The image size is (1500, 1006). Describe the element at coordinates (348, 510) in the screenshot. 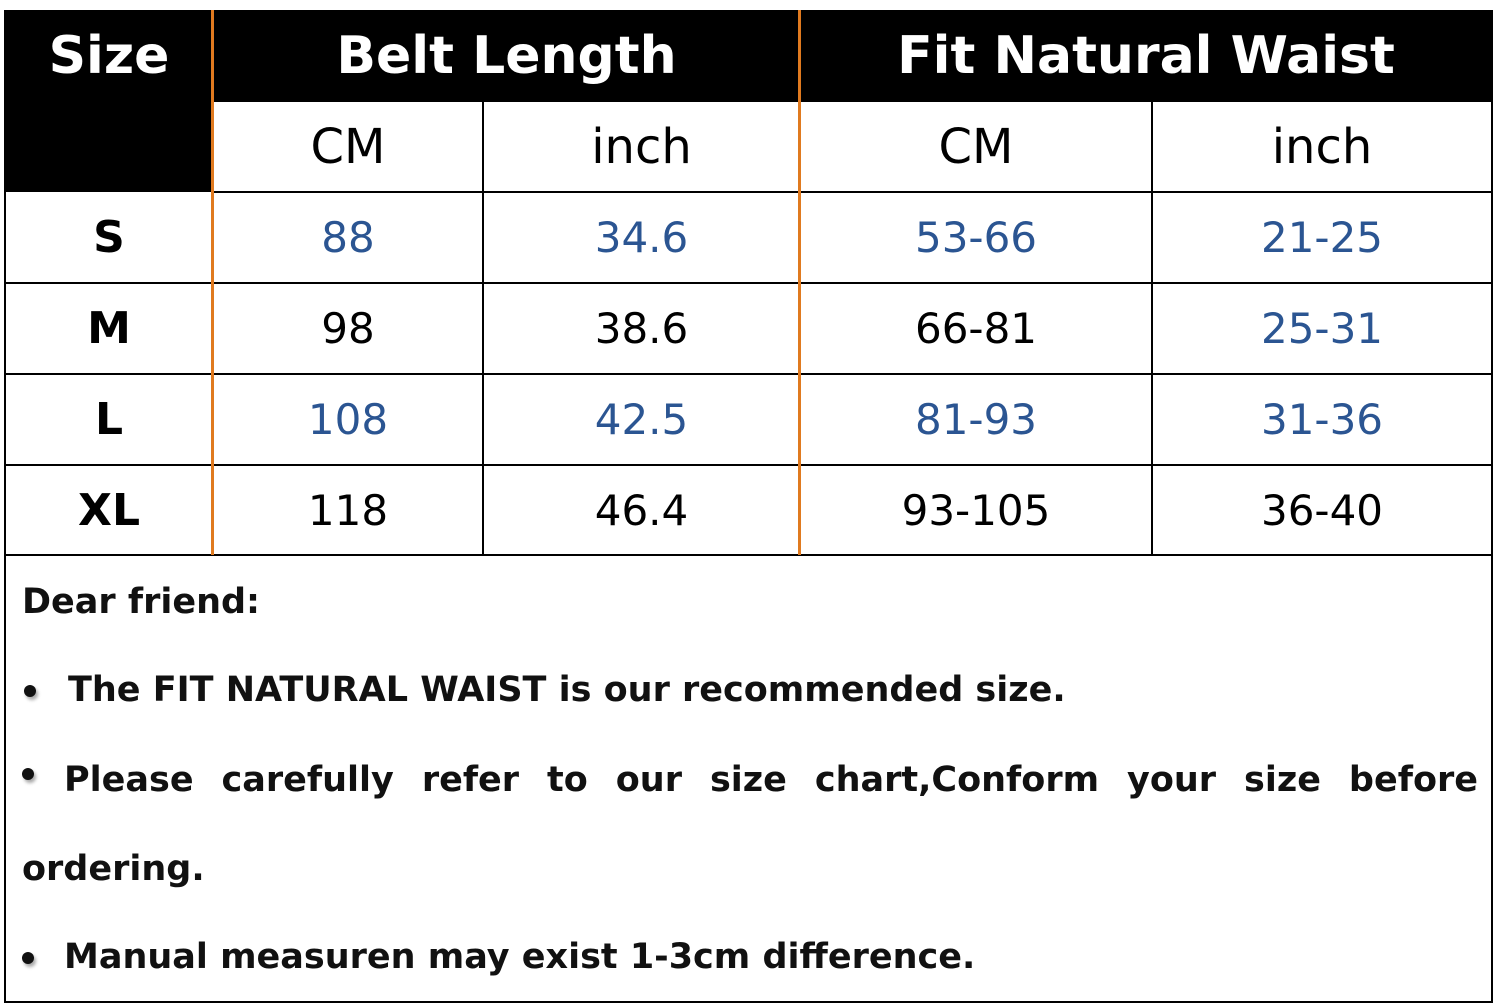

I see `size-value: 118` at that location.